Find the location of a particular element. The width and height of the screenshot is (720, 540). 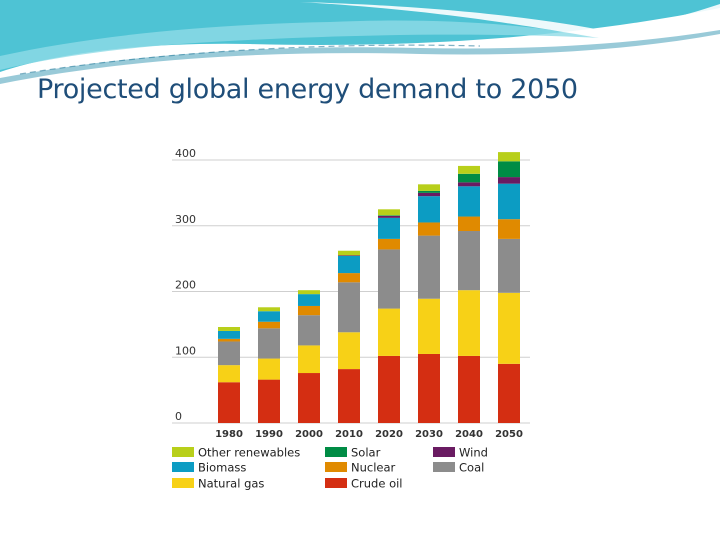

bar-2020-nuclear is located at coordinates (389, 244).